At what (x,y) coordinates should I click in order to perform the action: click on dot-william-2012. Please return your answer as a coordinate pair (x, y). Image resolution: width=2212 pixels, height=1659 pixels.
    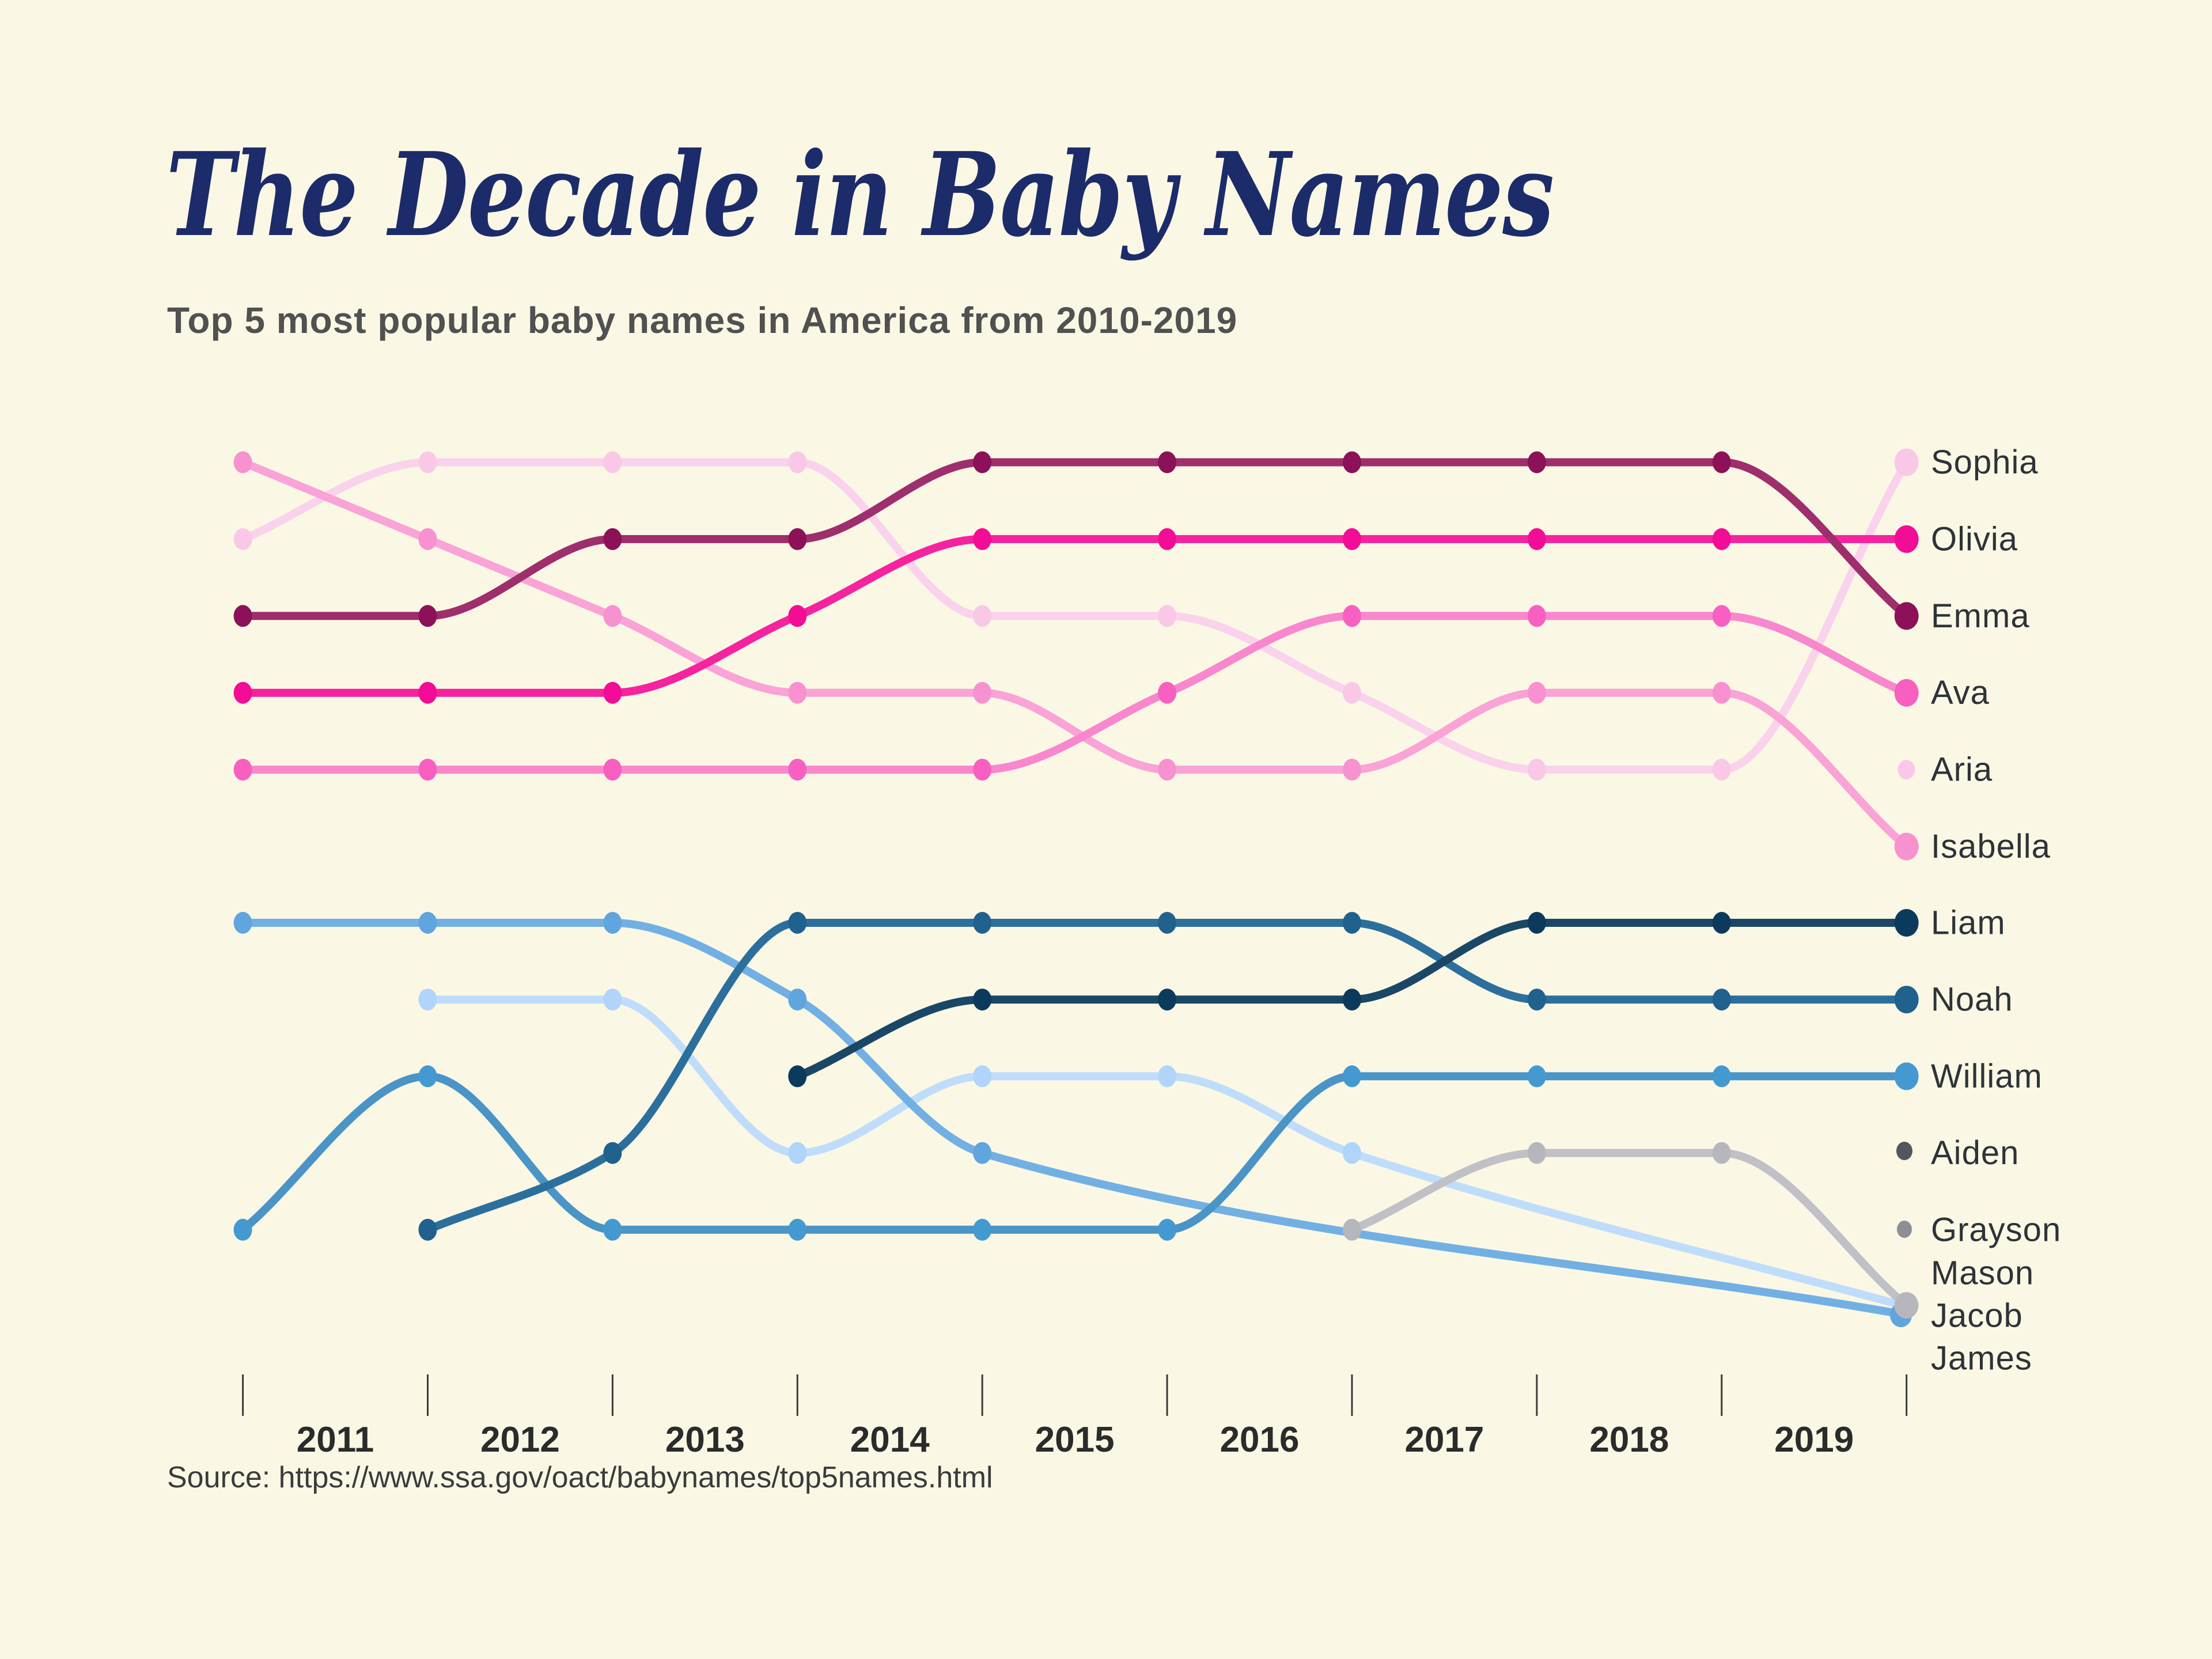
    Looking at the image, I should click on (612, 1229).